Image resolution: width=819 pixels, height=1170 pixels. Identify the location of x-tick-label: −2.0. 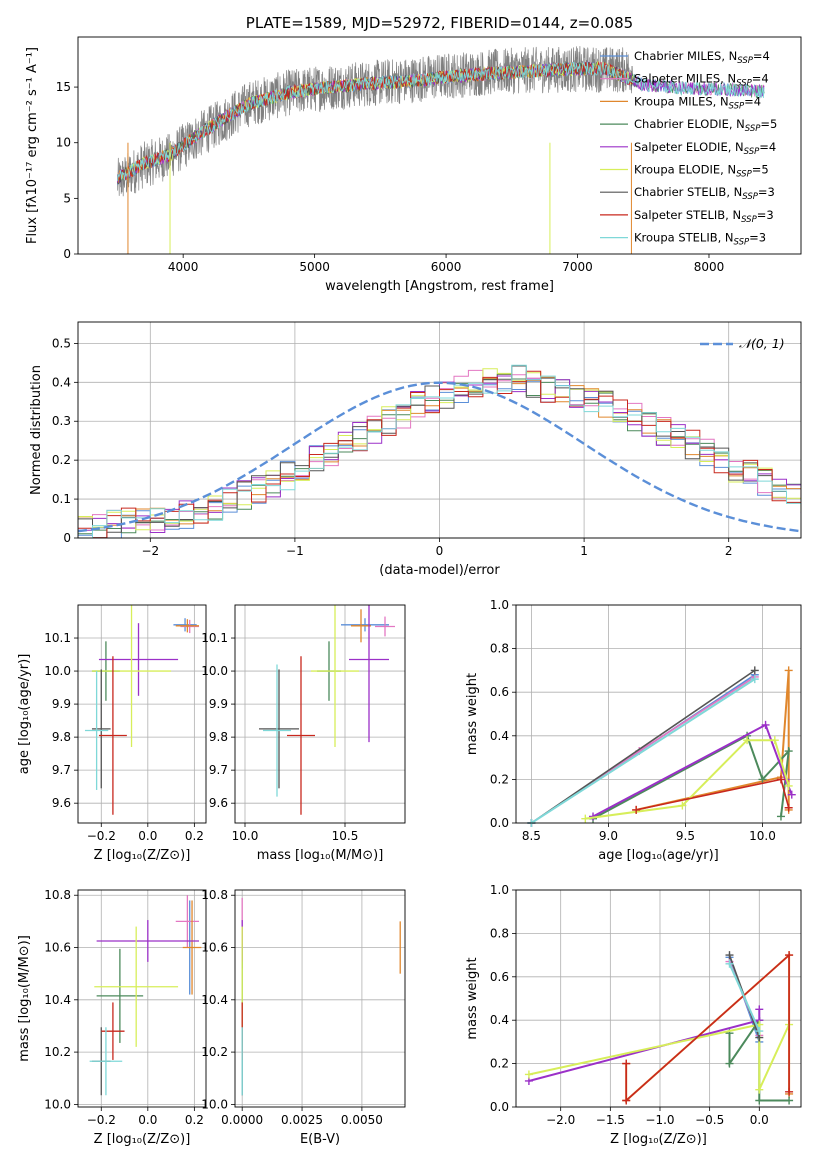
(560, 1120).